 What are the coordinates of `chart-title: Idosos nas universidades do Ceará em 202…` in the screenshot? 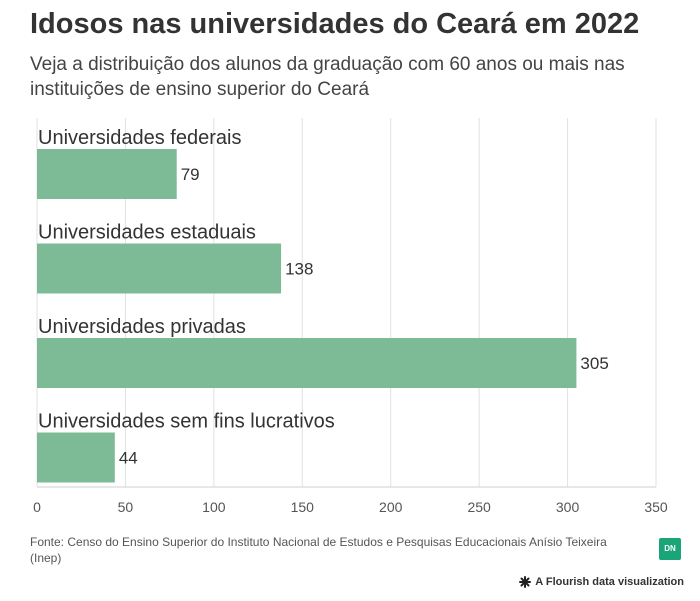 It's located at (335, 24).